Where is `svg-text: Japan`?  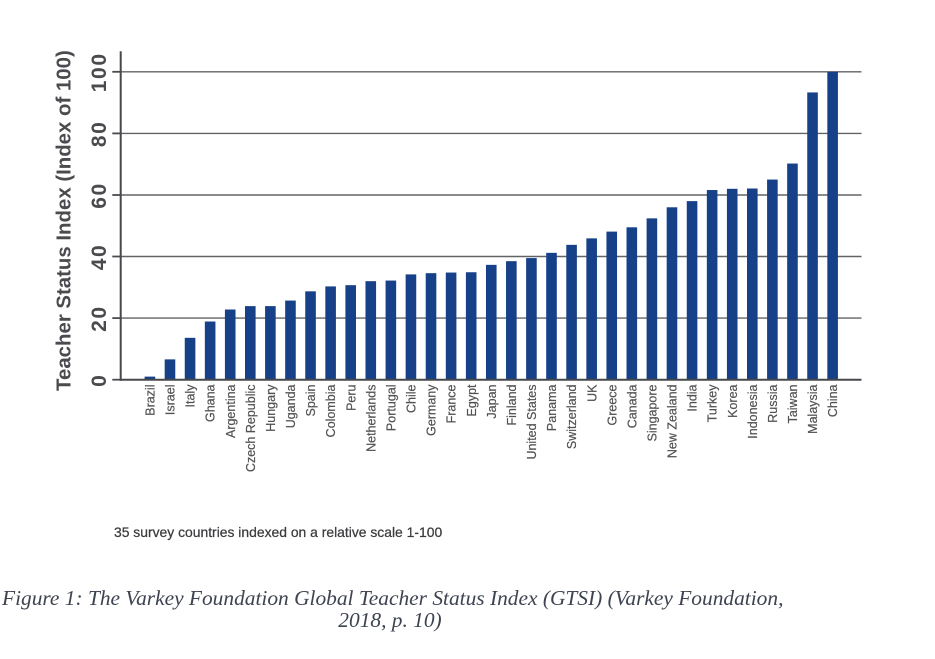 svg-text: Japan is located at coordinates (492, 401).